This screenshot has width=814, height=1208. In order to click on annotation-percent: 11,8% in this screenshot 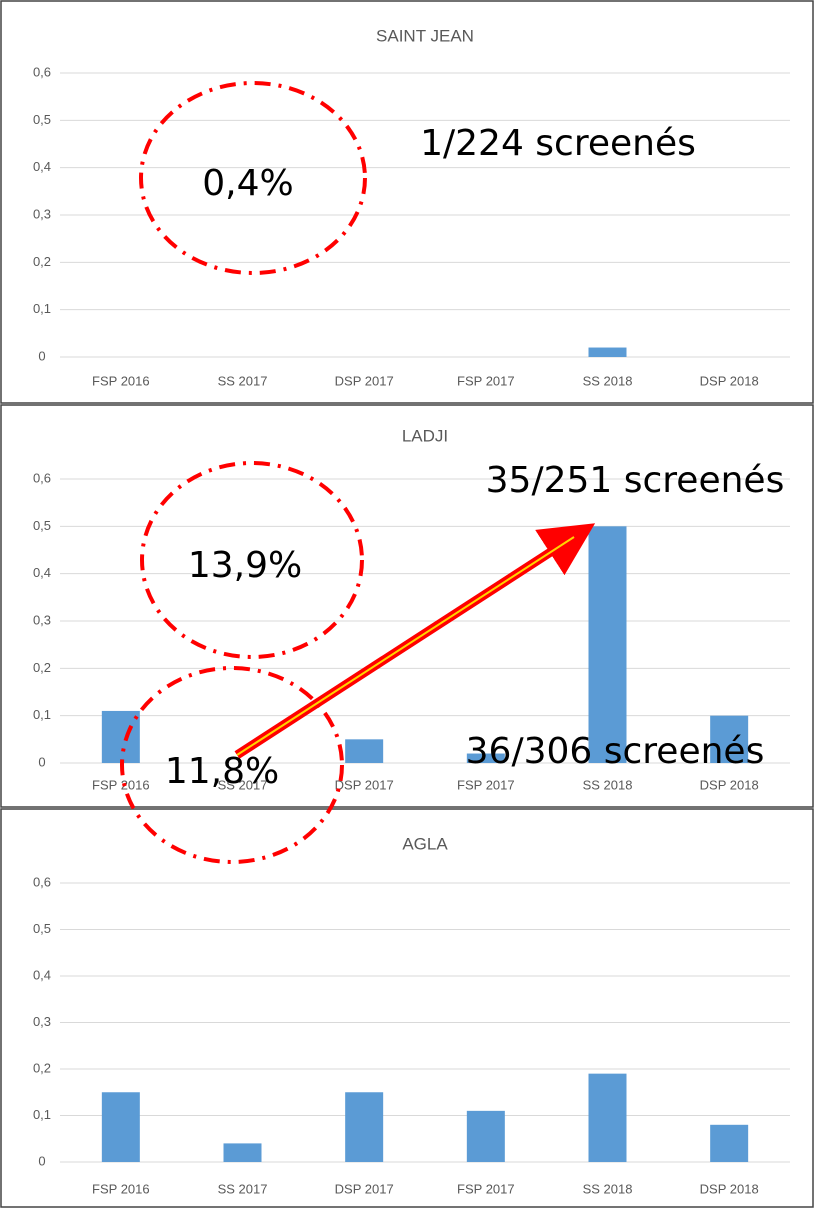, I will do `click(222, 771)`.